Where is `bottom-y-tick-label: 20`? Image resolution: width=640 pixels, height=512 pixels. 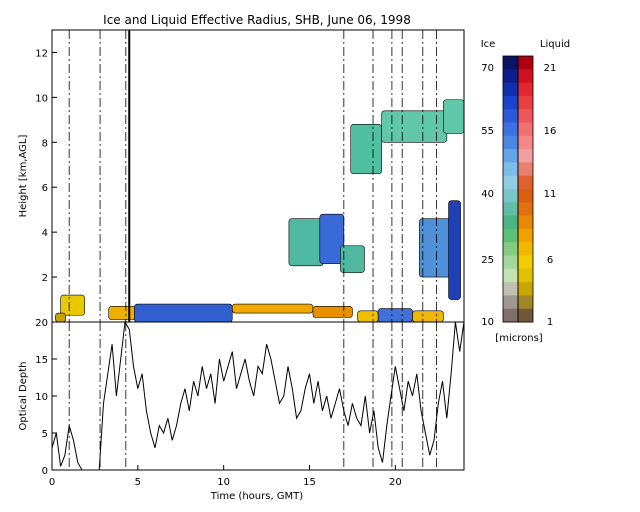 bottom-y-tick-label: 20 is located at coordinates (41, 323).